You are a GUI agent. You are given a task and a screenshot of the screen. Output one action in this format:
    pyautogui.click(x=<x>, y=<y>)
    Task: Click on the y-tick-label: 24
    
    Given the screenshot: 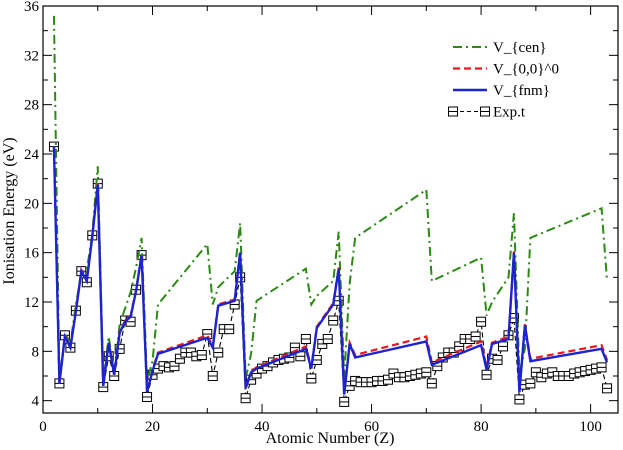 What is the action you would take?
    pyautogui.click(x=32, y=155)
    